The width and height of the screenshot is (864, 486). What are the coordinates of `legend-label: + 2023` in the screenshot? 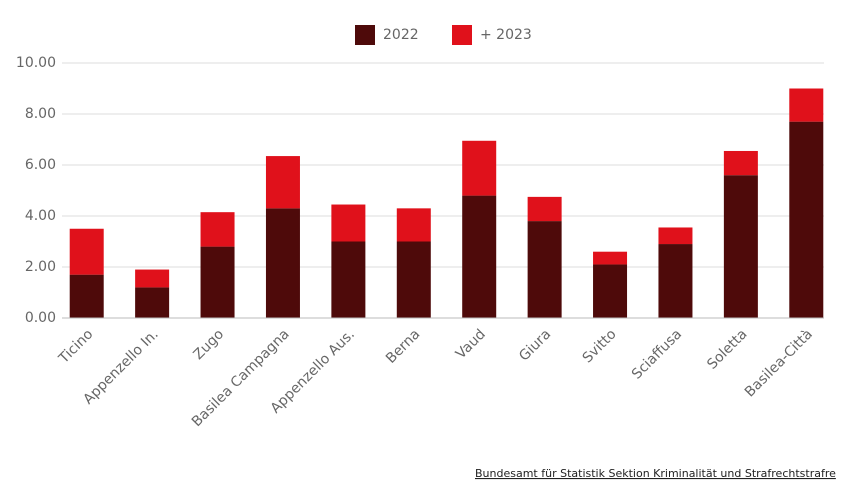 It's located at (506, 35).